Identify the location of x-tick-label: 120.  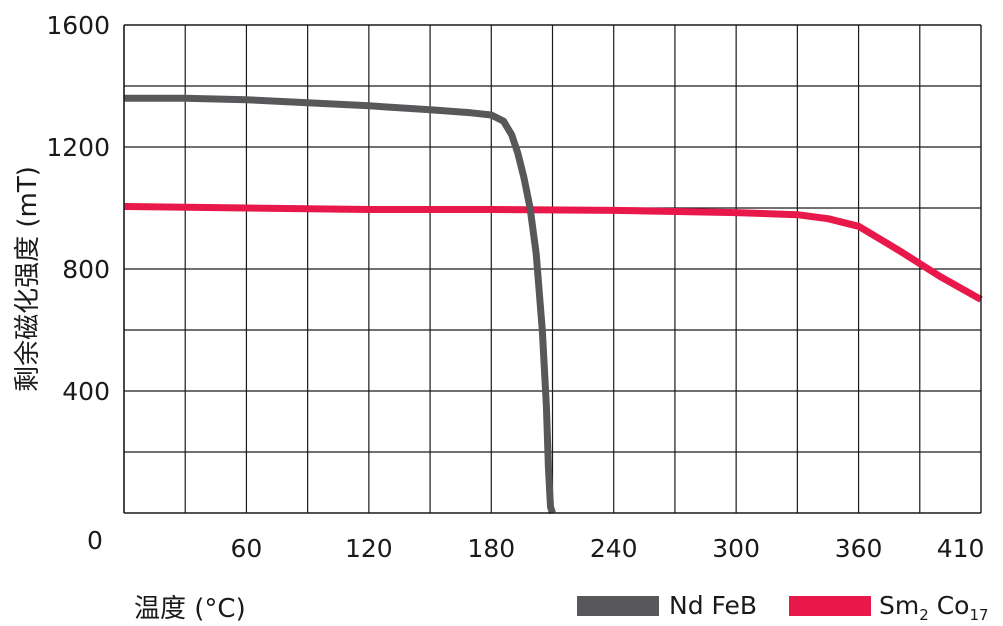
(369, 548).